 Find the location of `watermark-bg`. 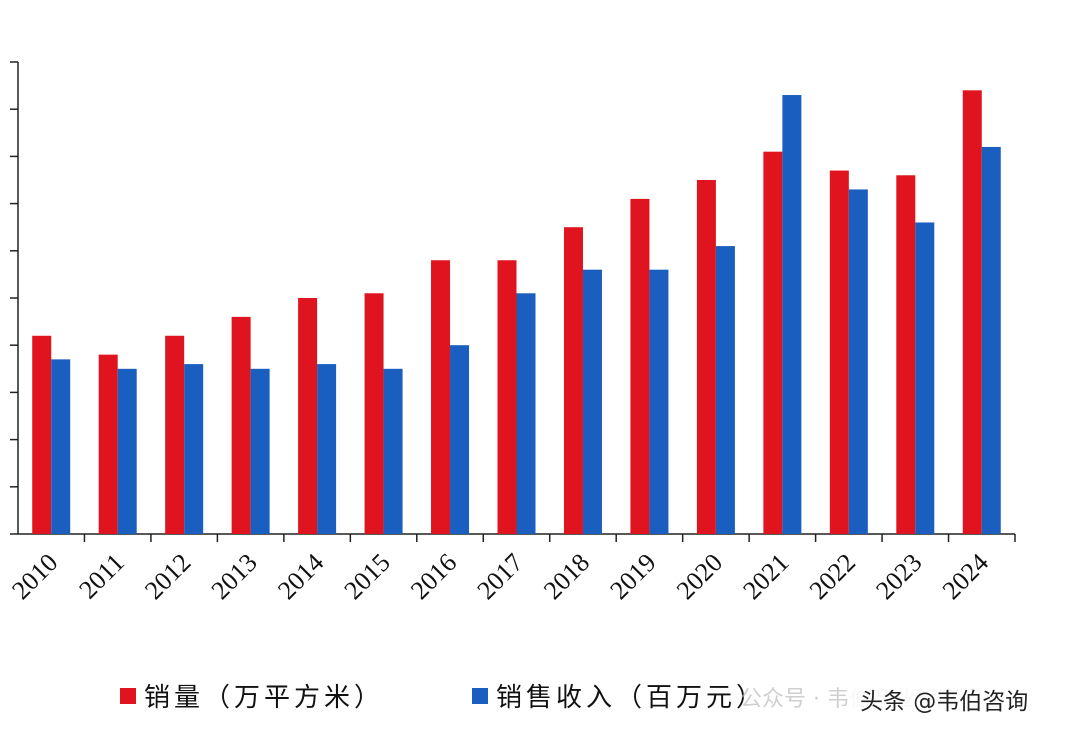

watermark-bg is located at coordinates (957, 700).